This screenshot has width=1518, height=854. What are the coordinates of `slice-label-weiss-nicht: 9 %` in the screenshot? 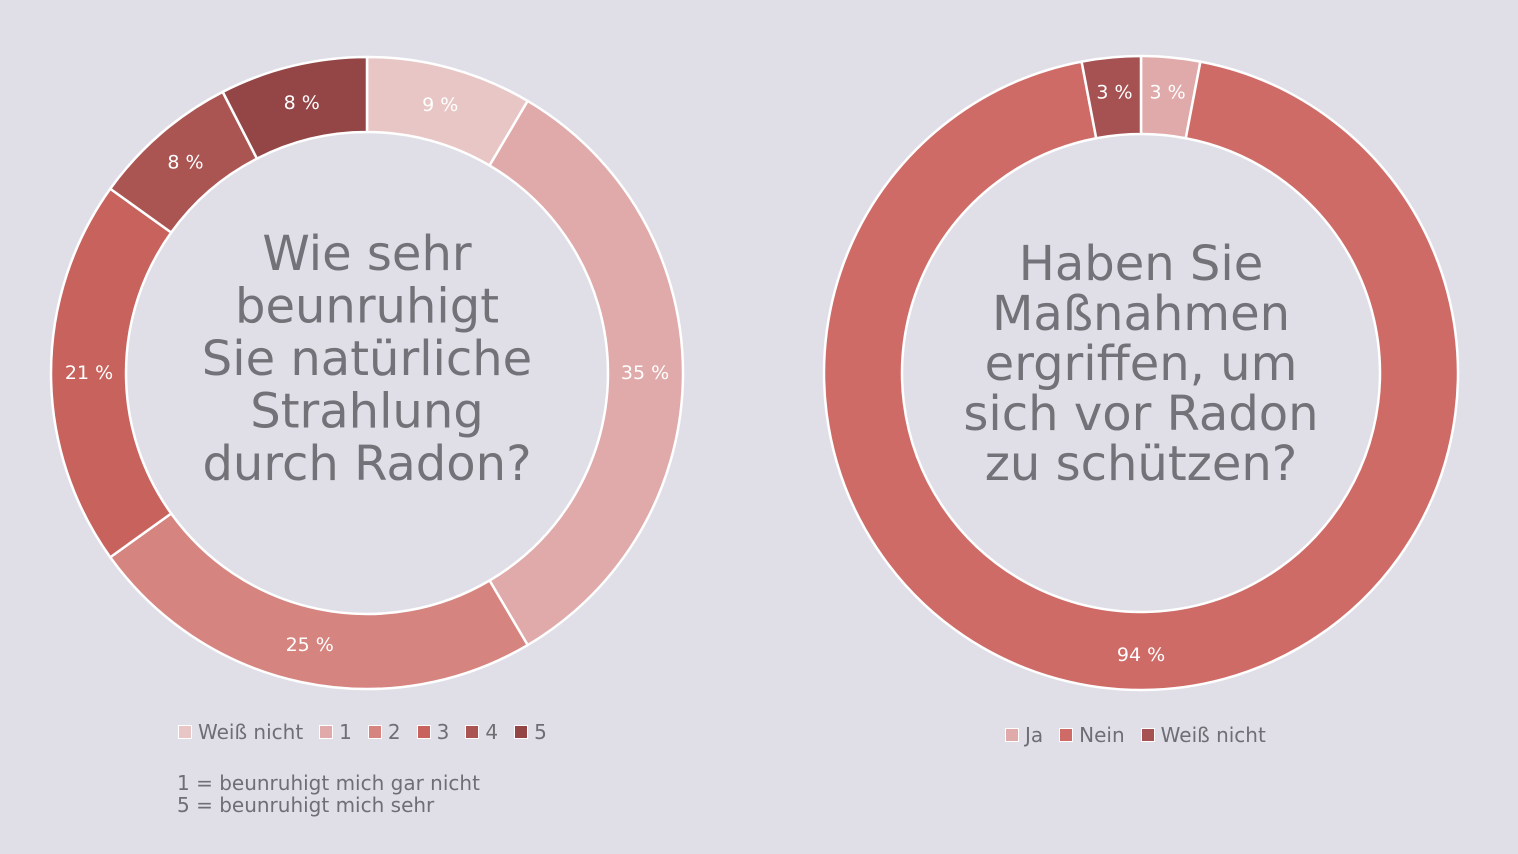 It's located at (440, 105).